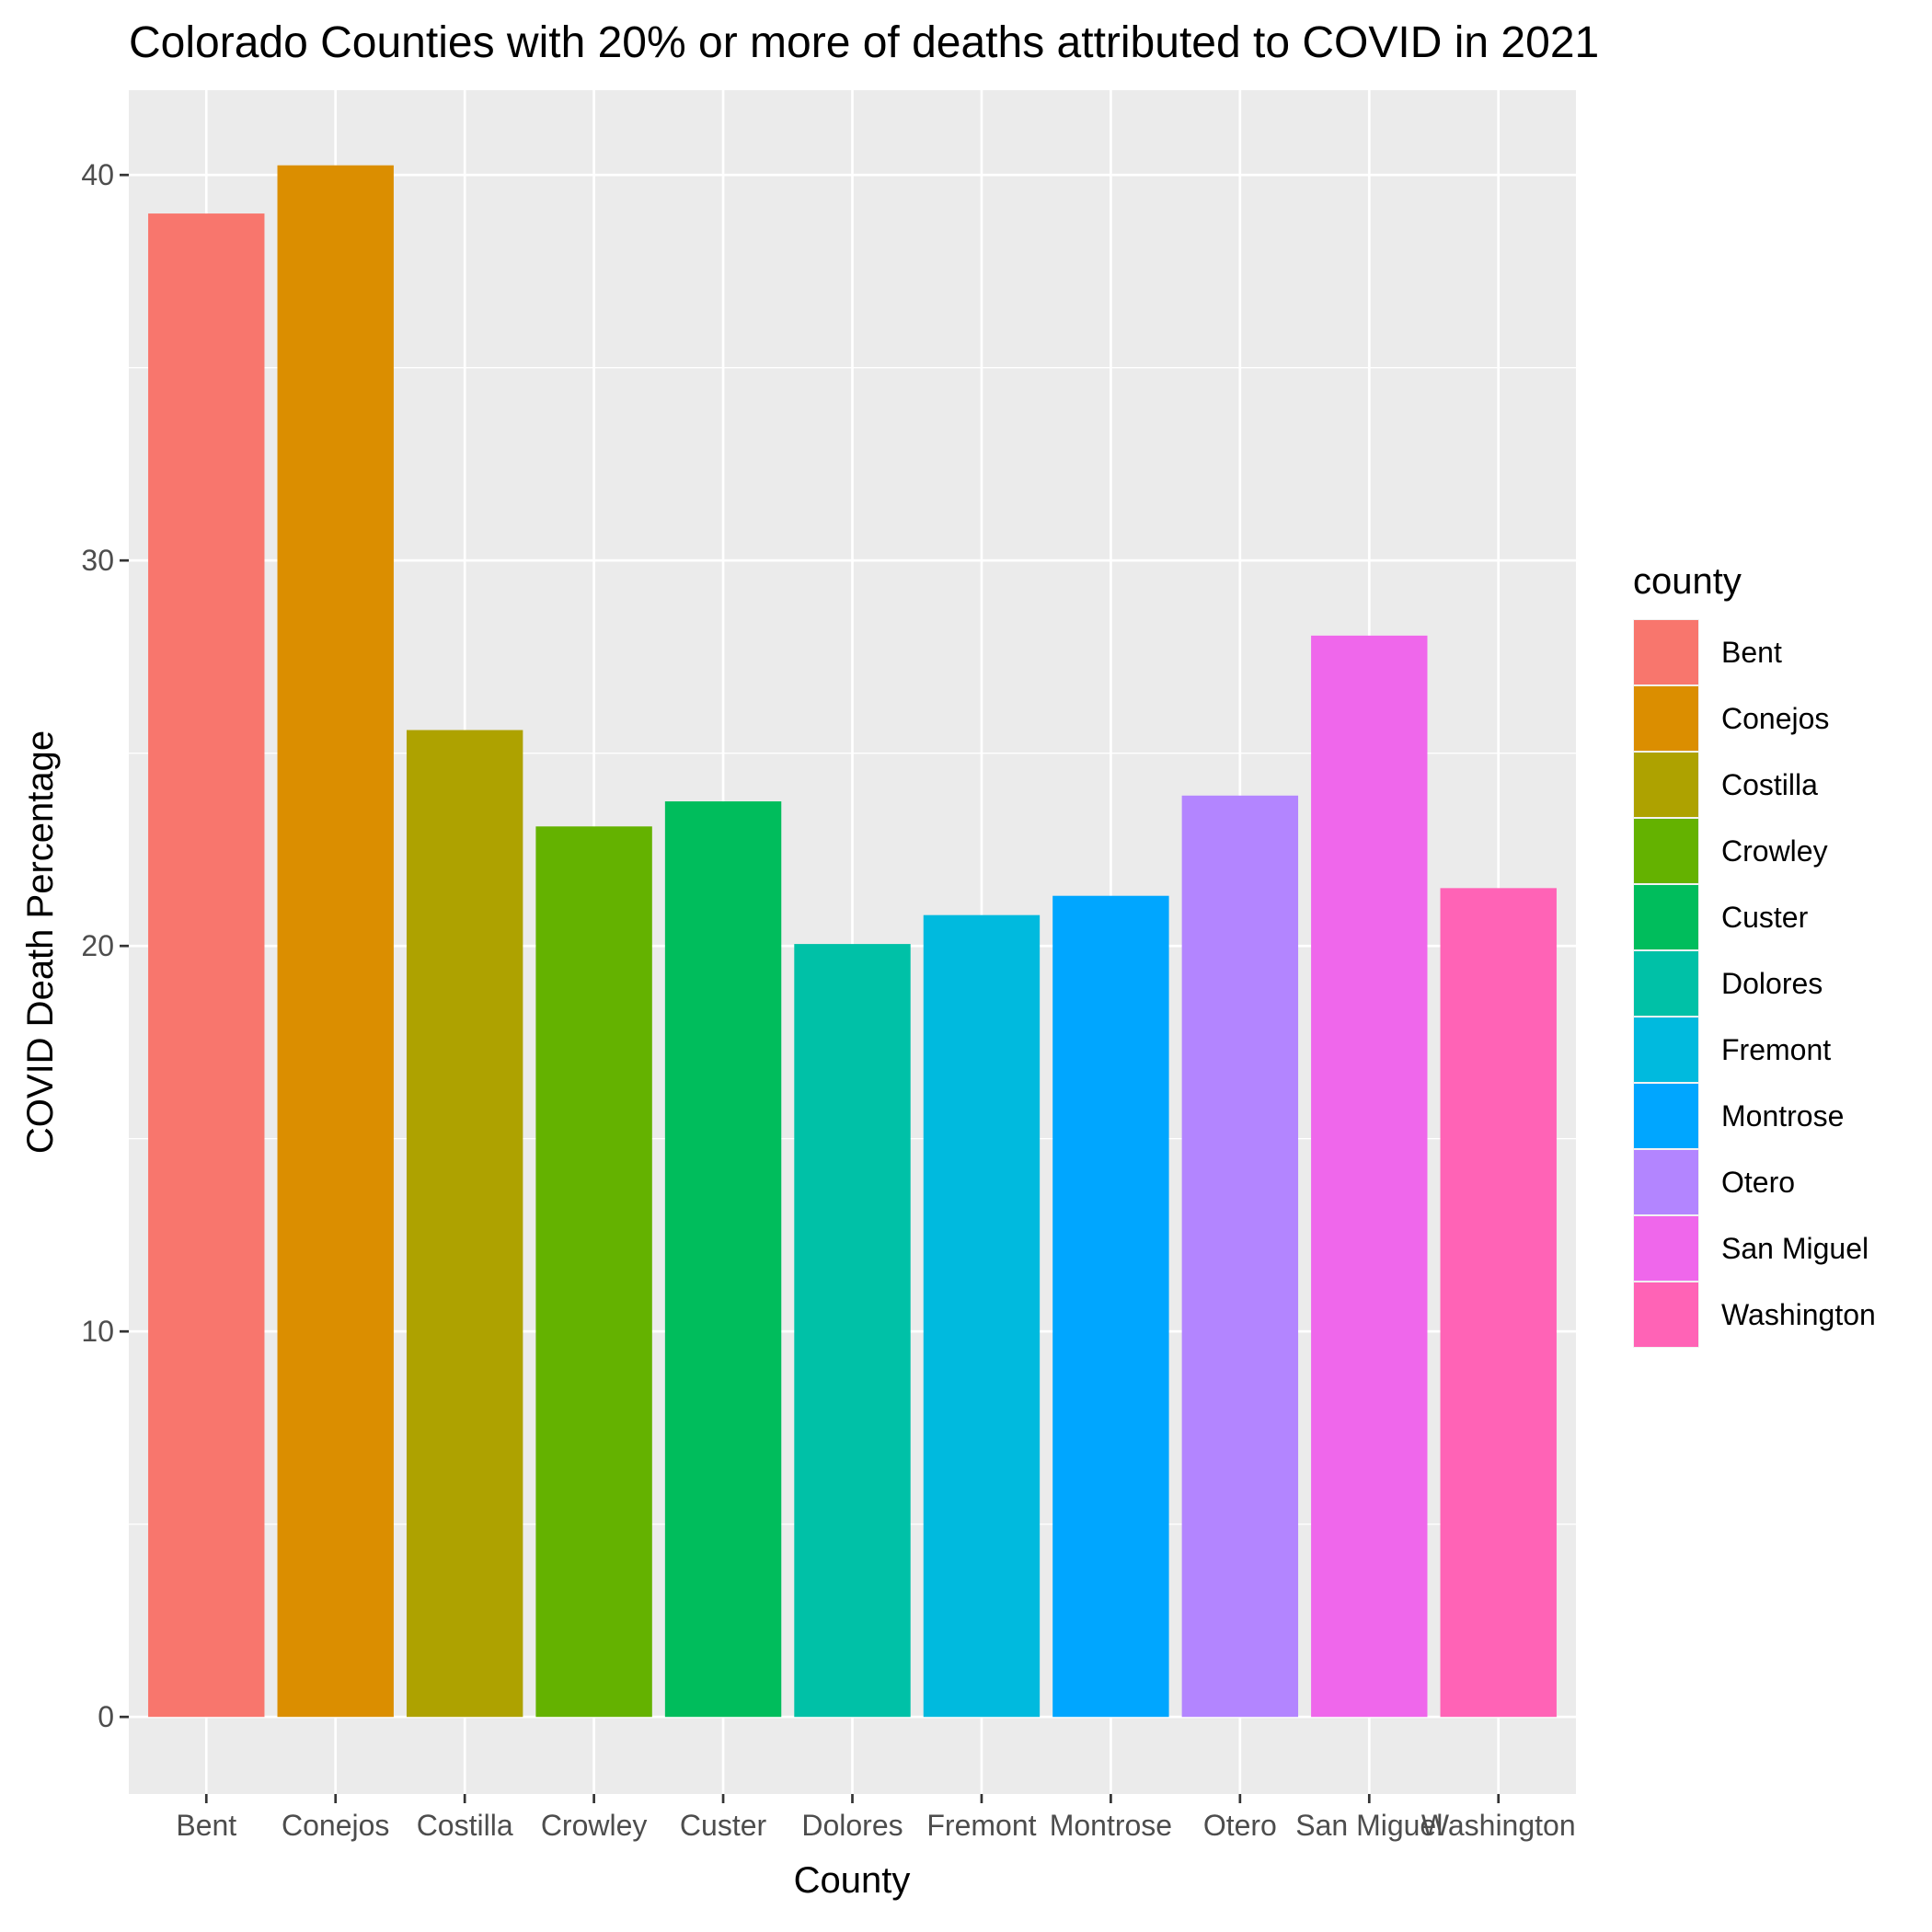 The width and height of the screenshot is (1932, 1932). I want to click on x-tick-label: Washington, so click(1498, 1825).